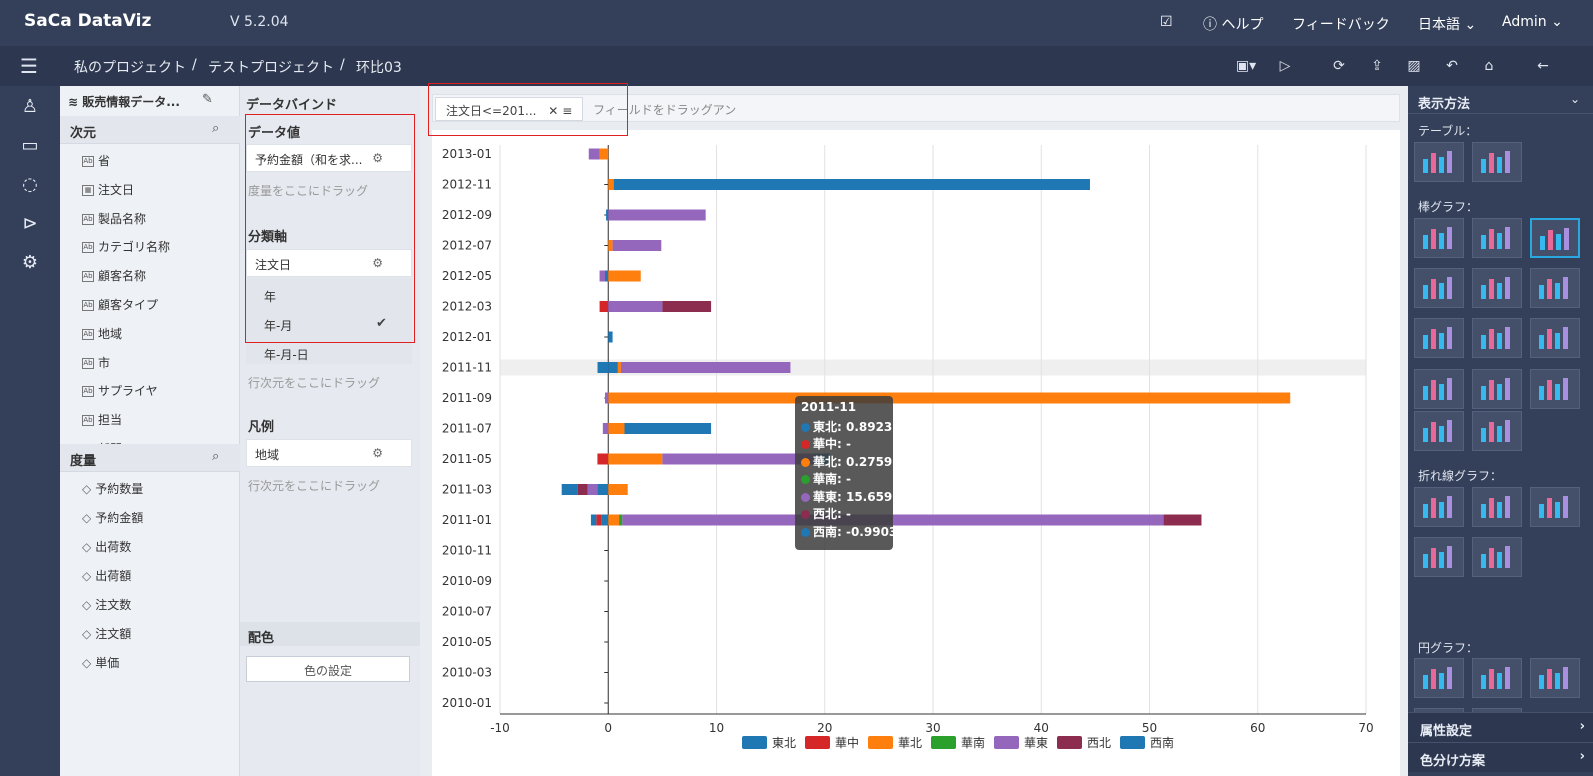 This screenshot has height=776, width=1593. Describe the element at coordinates (30, 223) in the screenshot. I see `play-circle-icon: ⊳` at that location.